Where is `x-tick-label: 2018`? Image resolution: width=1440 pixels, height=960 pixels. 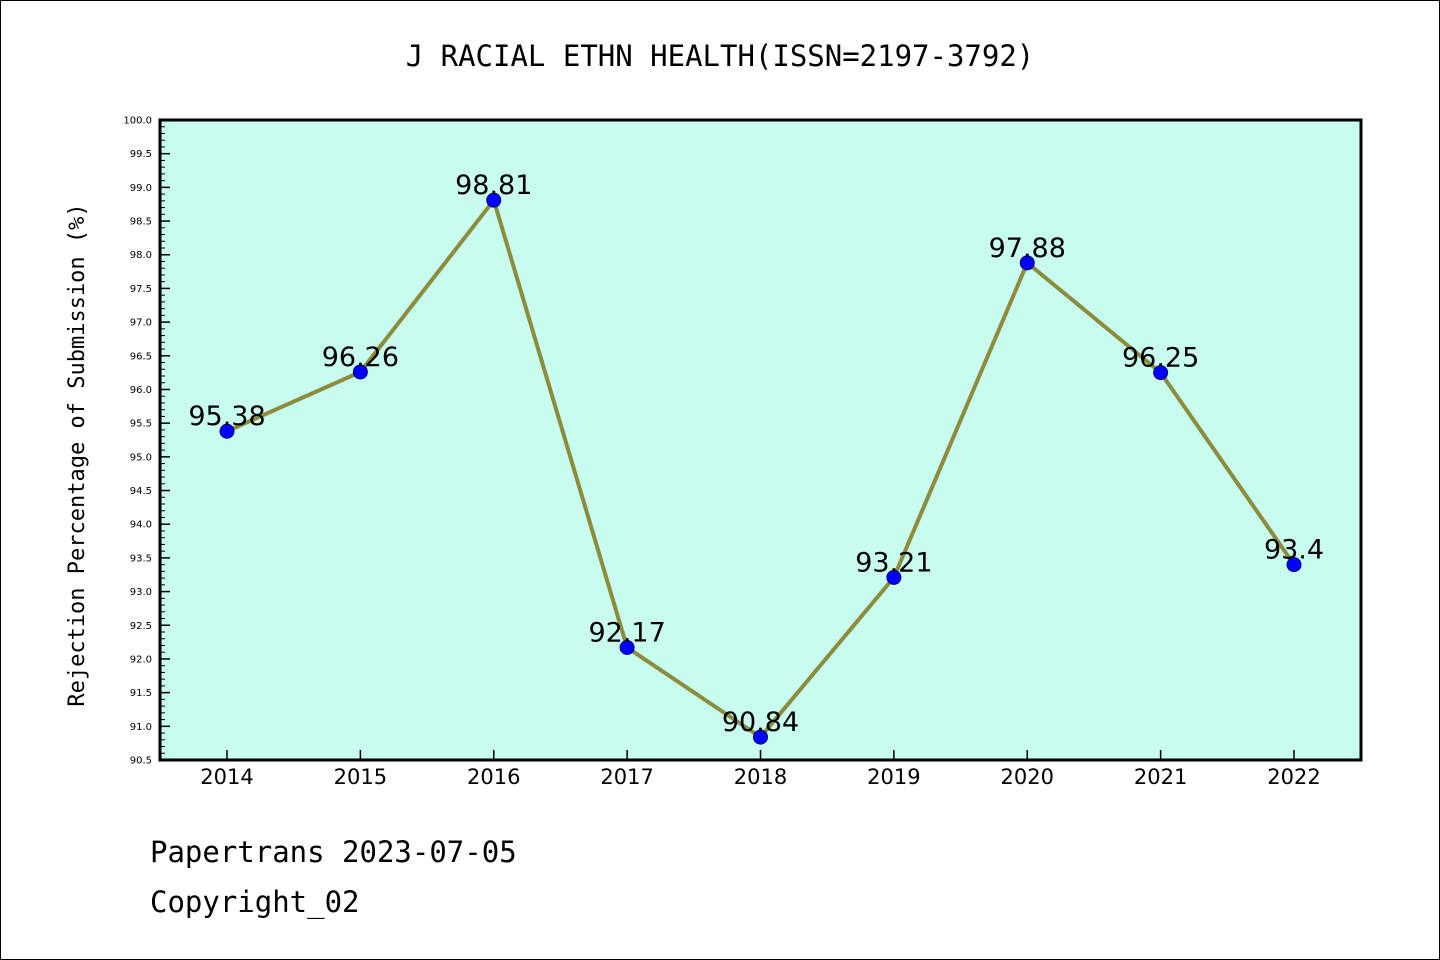 x-tick-label: 2018 is located at coordinates (760, 777).